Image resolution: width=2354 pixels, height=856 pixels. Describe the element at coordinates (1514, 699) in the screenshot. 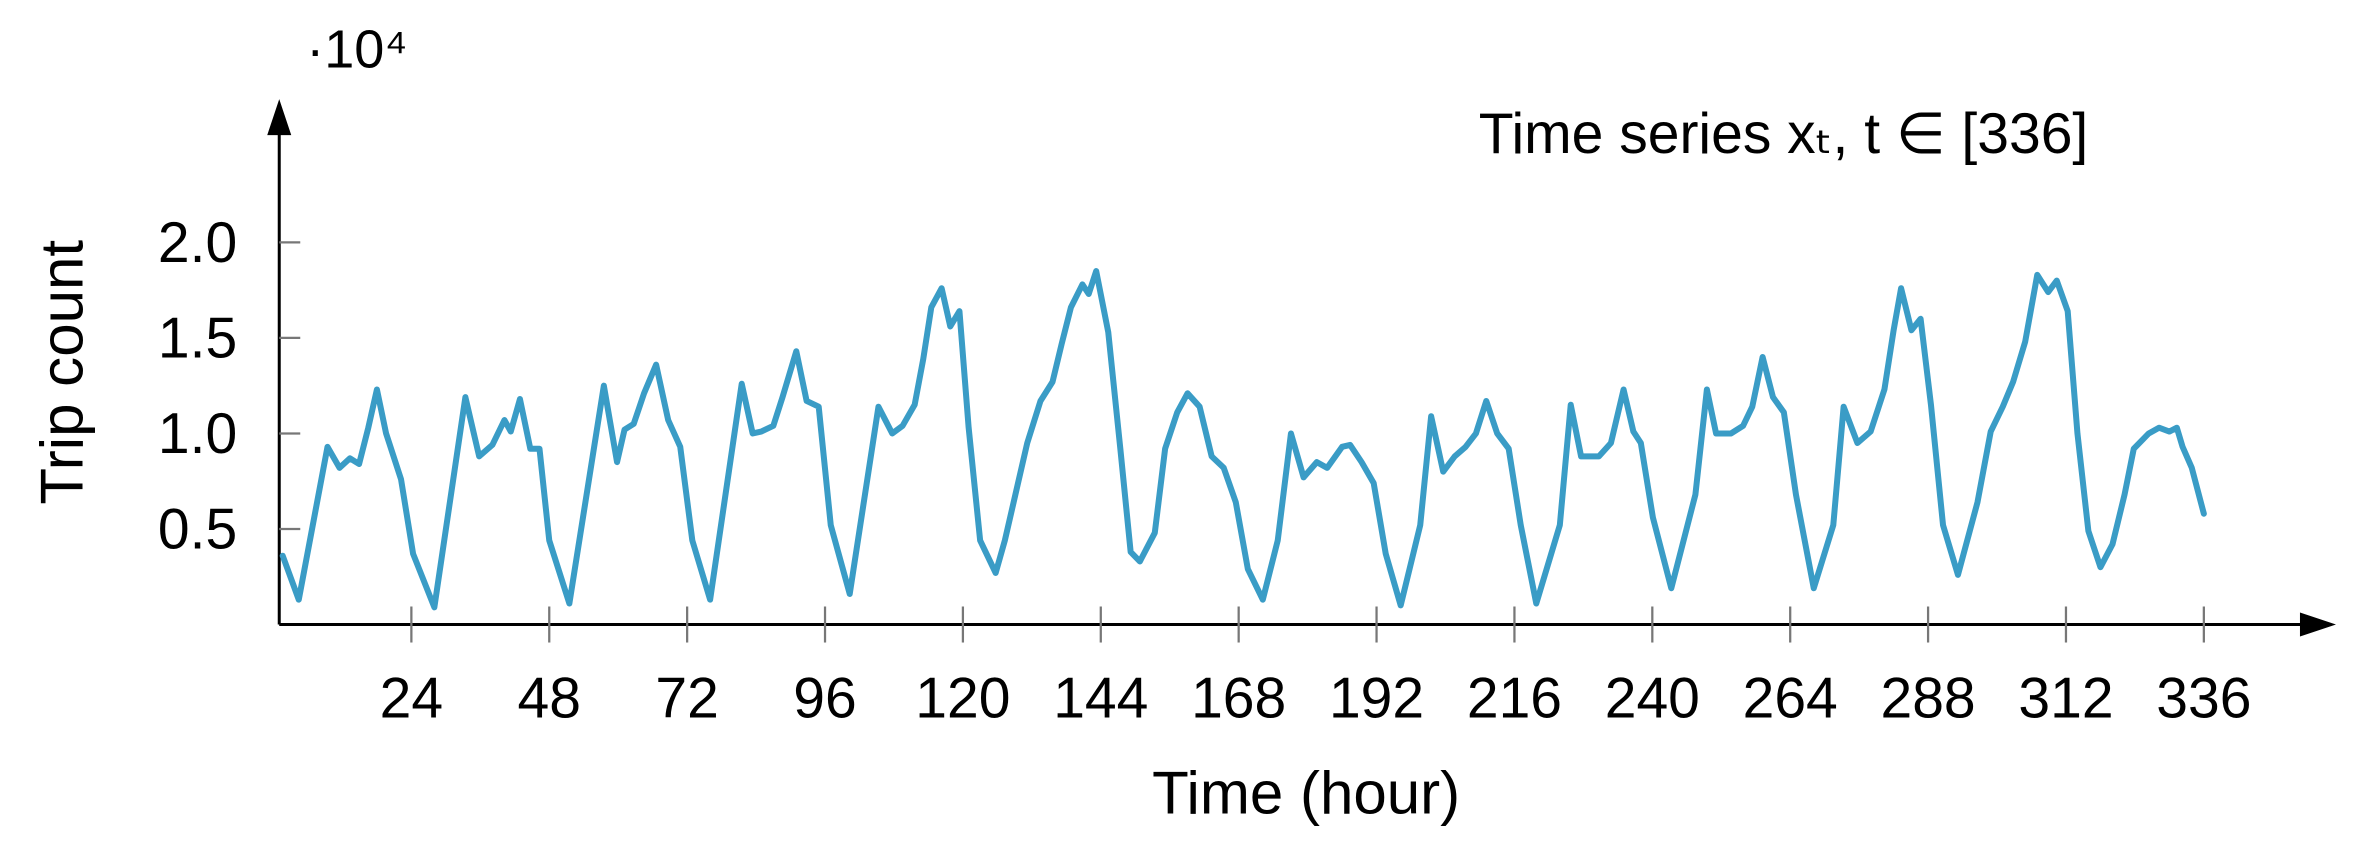

I see `x-tick-label: 216` at that location.